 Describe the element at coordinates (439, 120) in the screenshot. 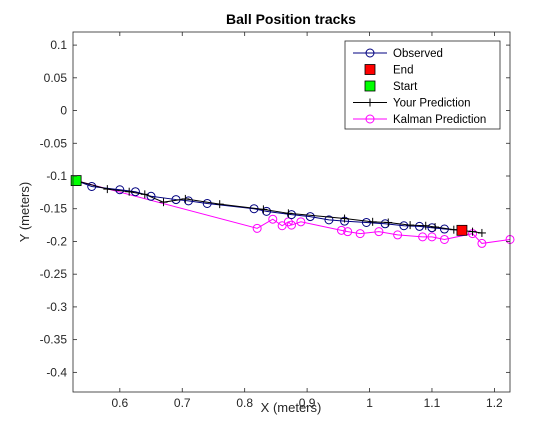

I see `legend-label: Kalman Prediction` at that location.